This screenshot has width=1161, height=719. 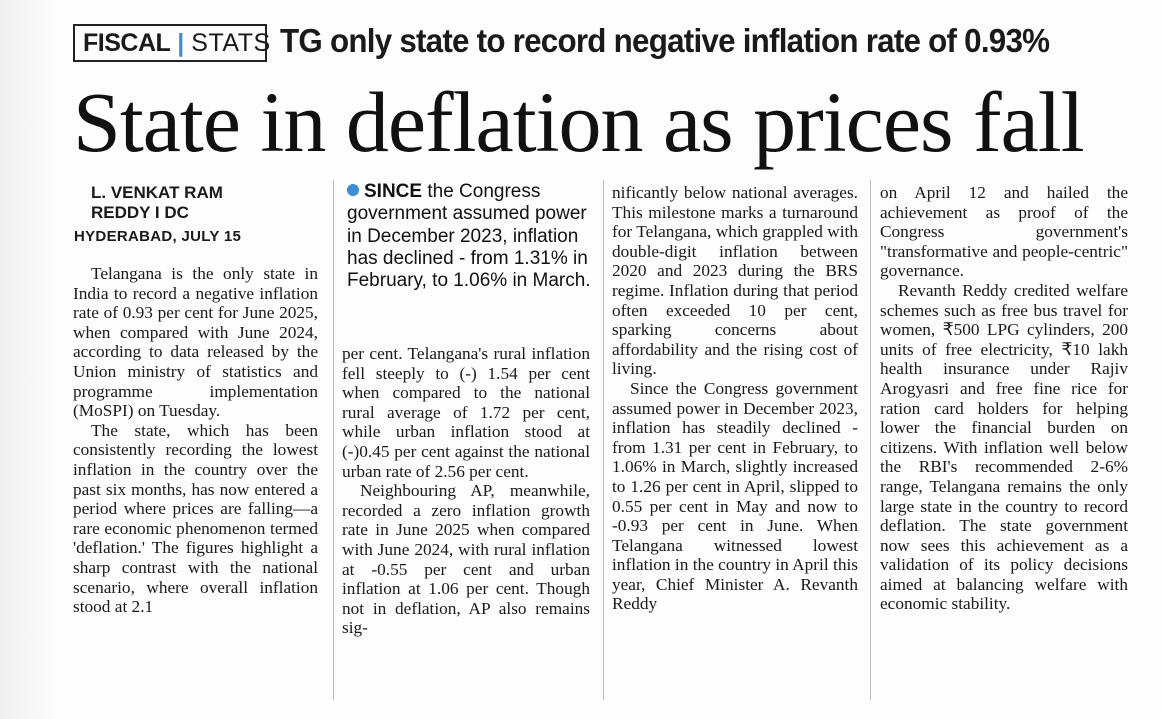 I want to click on pull-quote-lead: SINCE, so click(x=393, y=191).